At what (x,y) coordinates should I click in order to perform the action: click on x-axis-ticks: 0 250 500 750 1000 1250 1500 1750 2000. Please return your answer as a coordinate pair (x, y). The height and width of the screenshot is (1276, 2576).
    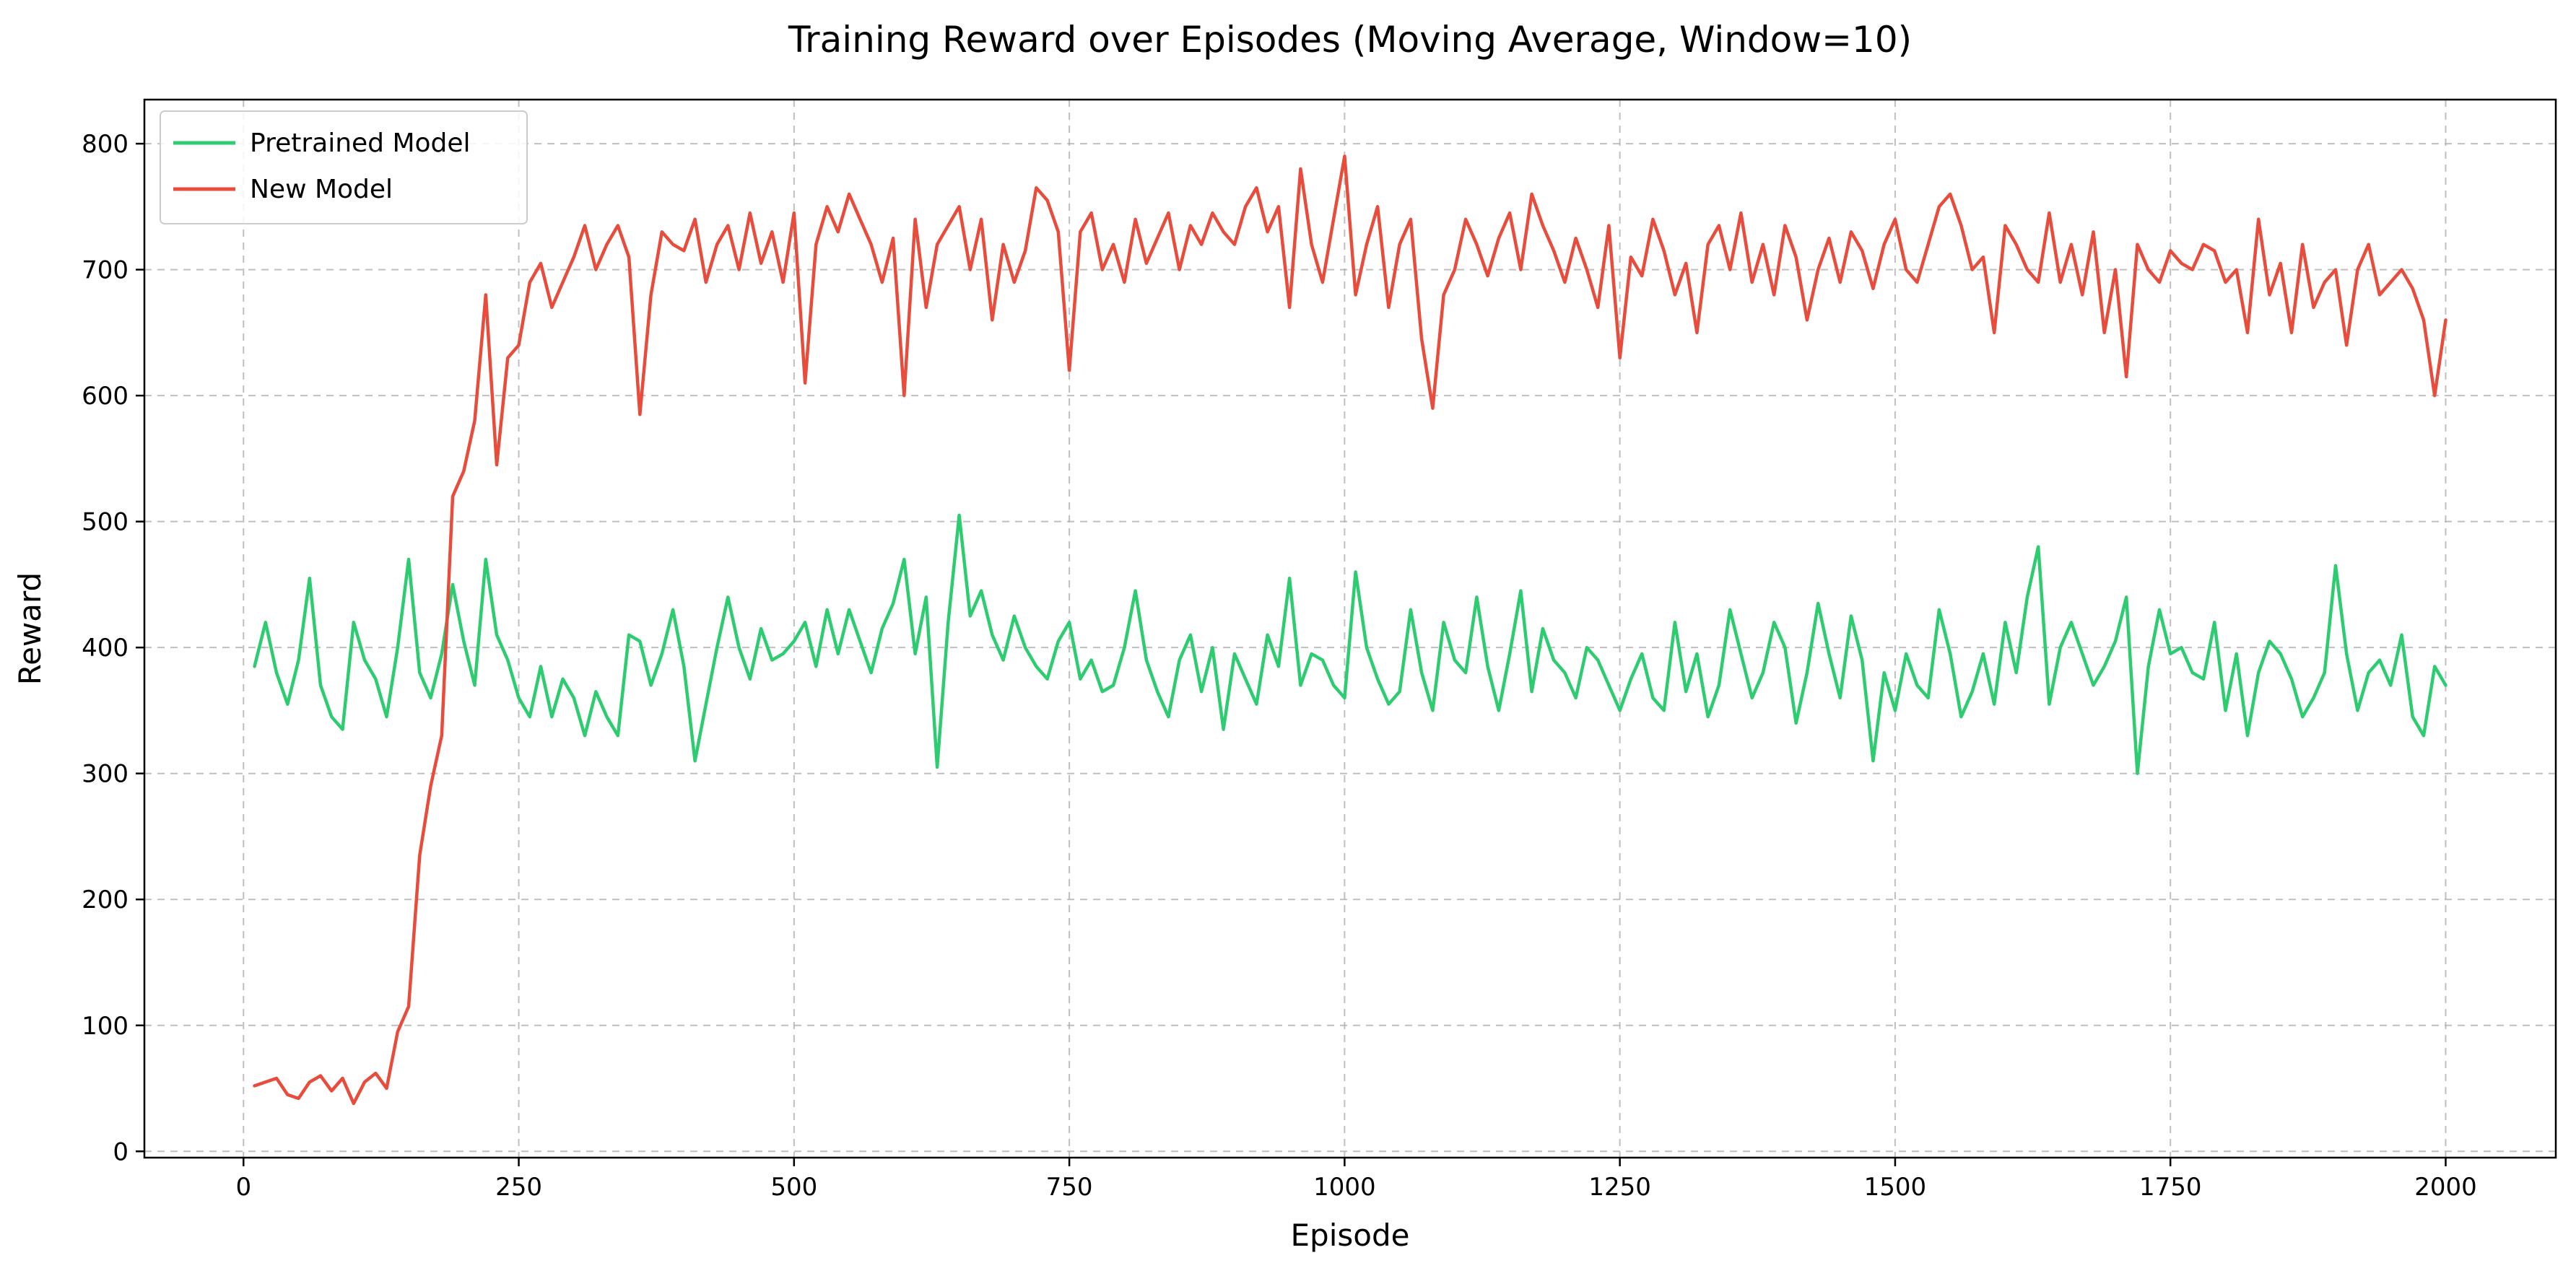
    Looking at the image, I should click on (1356, 1180).